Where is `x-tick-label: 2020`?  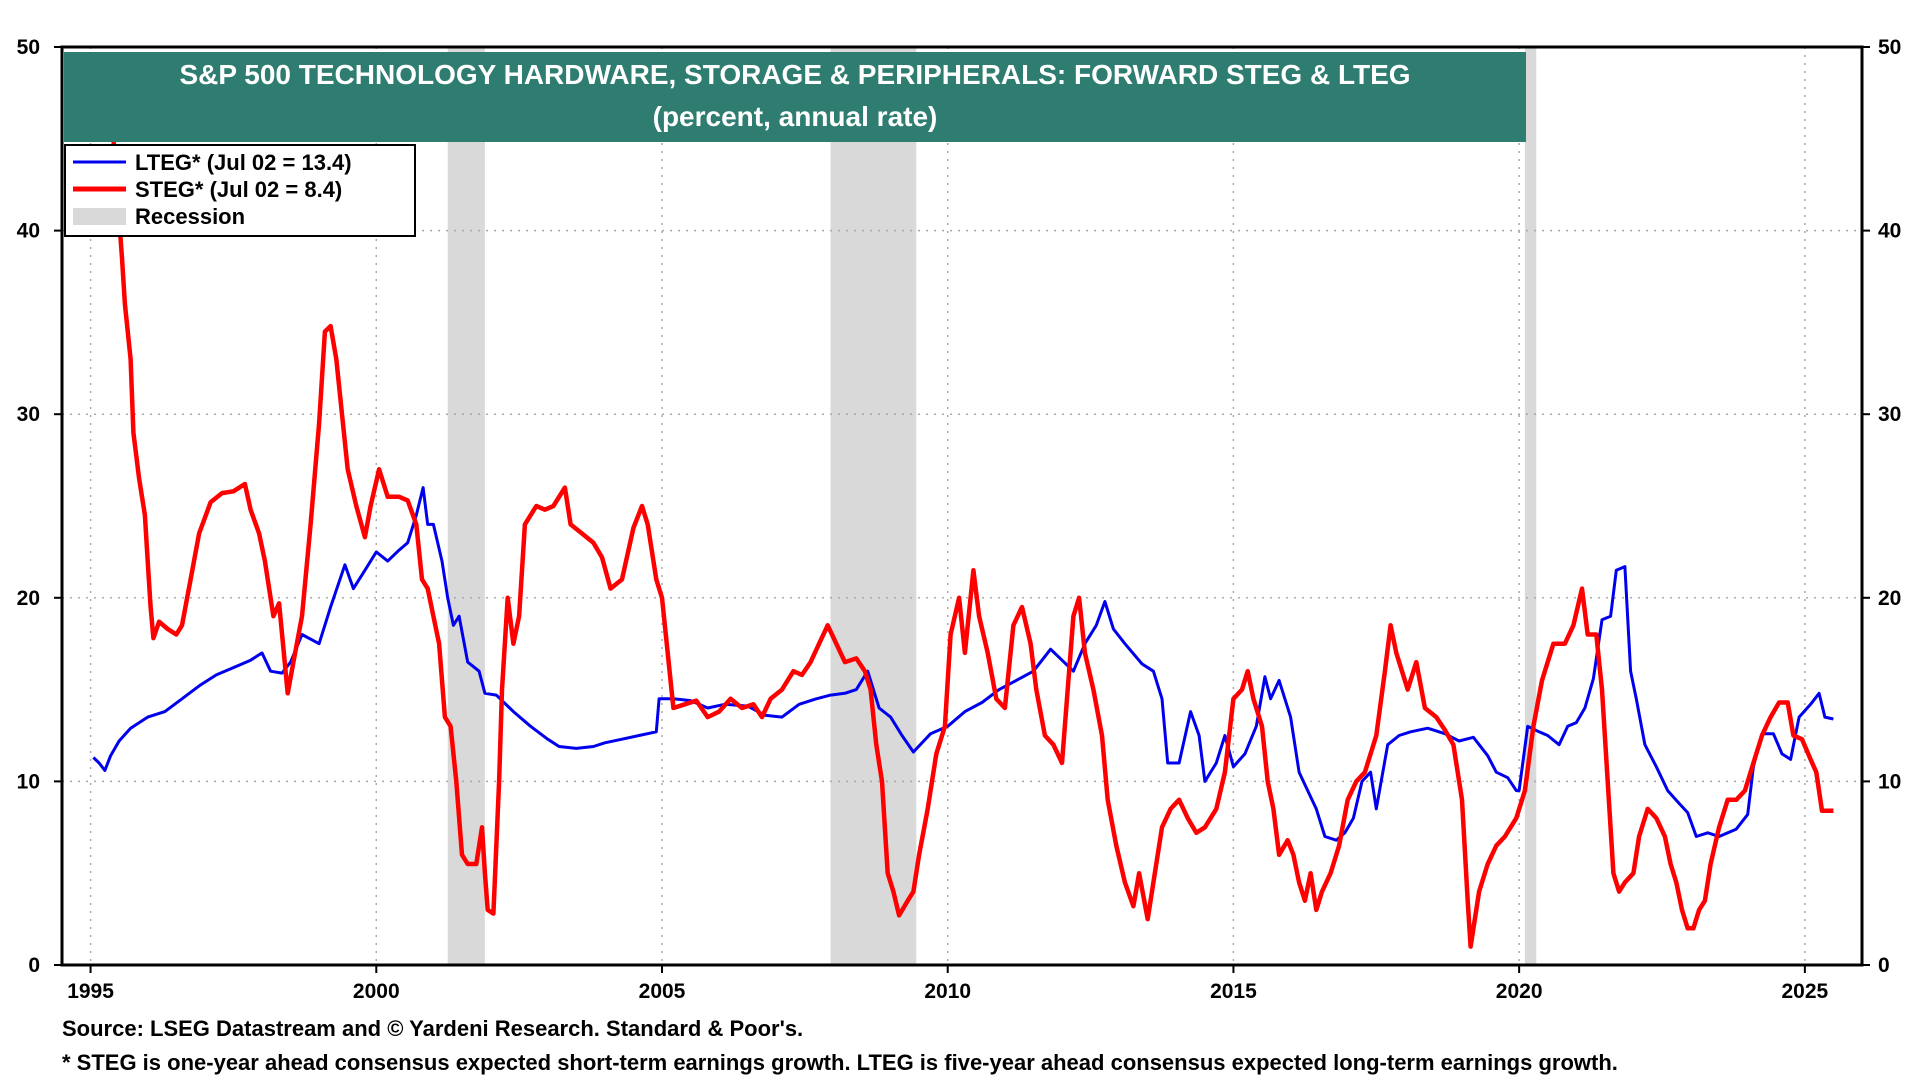
x-tick-label: 2020 is located at coordinates (1519, 991).